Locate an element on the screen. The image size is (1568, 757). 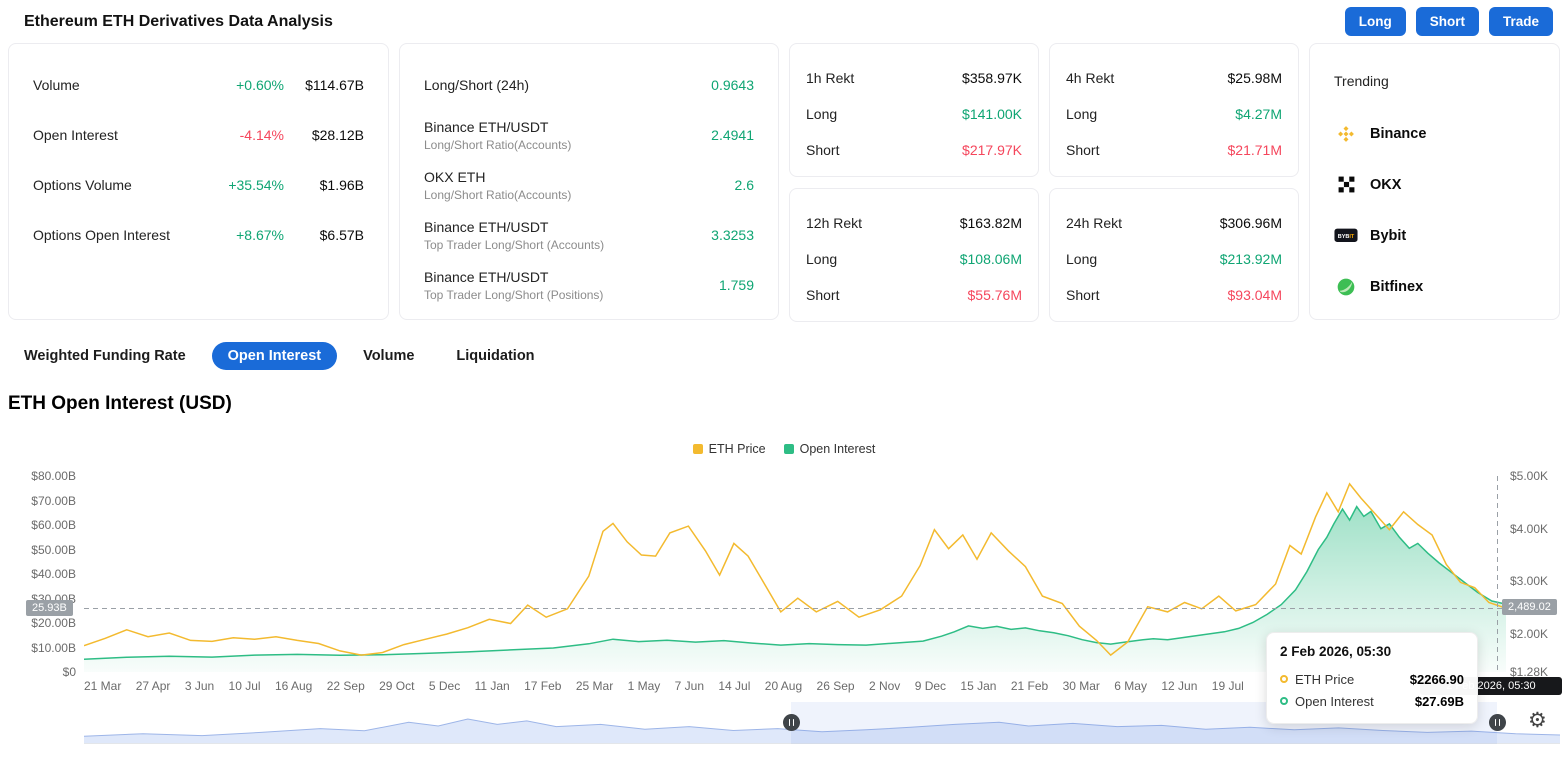
x-axis-tick: 14 Jul is located at coordinates (734, 686).